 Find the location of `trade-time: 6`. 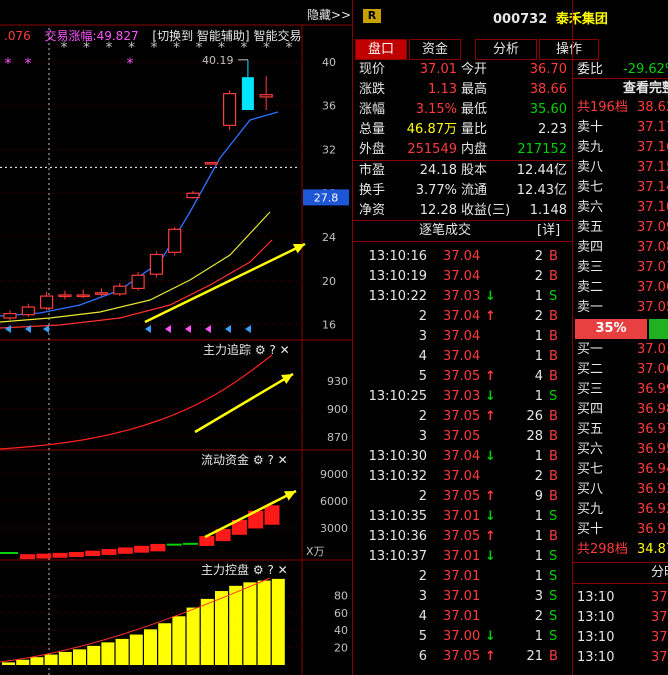

trade-time: 6 is located at coordinates (422, 656).